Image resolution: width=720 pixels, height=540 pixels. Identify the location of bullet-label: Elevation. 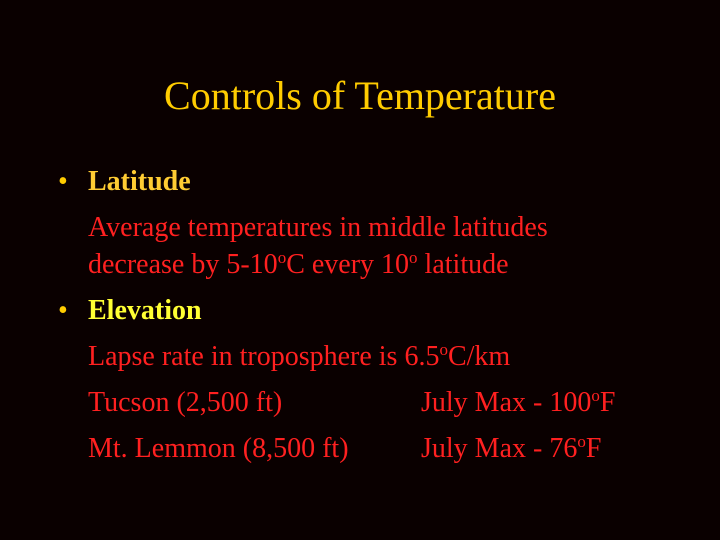
(145, 310).